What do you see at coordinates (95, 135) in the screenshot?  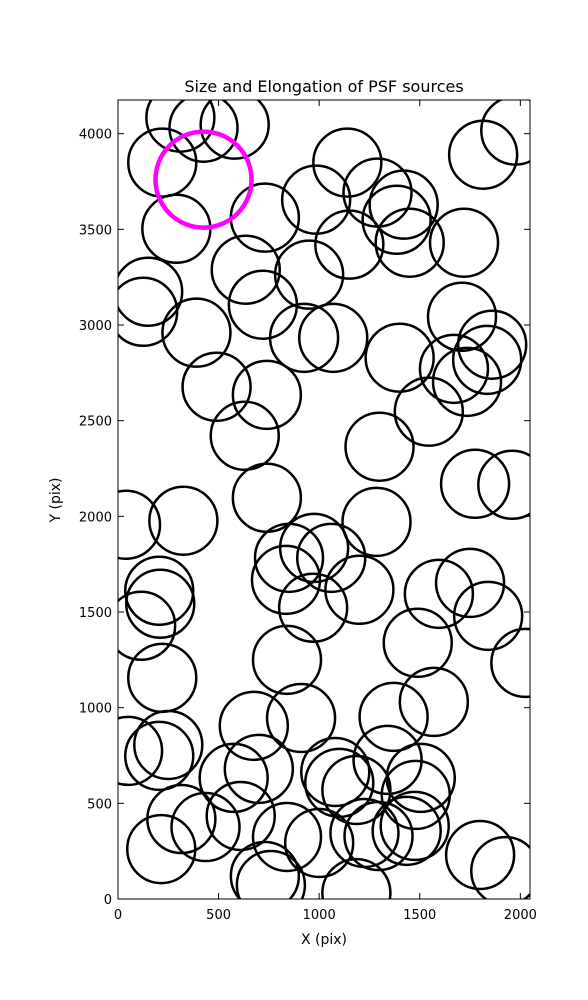 I see `y-tick-label: 4000` at bounding box center [95, 135].